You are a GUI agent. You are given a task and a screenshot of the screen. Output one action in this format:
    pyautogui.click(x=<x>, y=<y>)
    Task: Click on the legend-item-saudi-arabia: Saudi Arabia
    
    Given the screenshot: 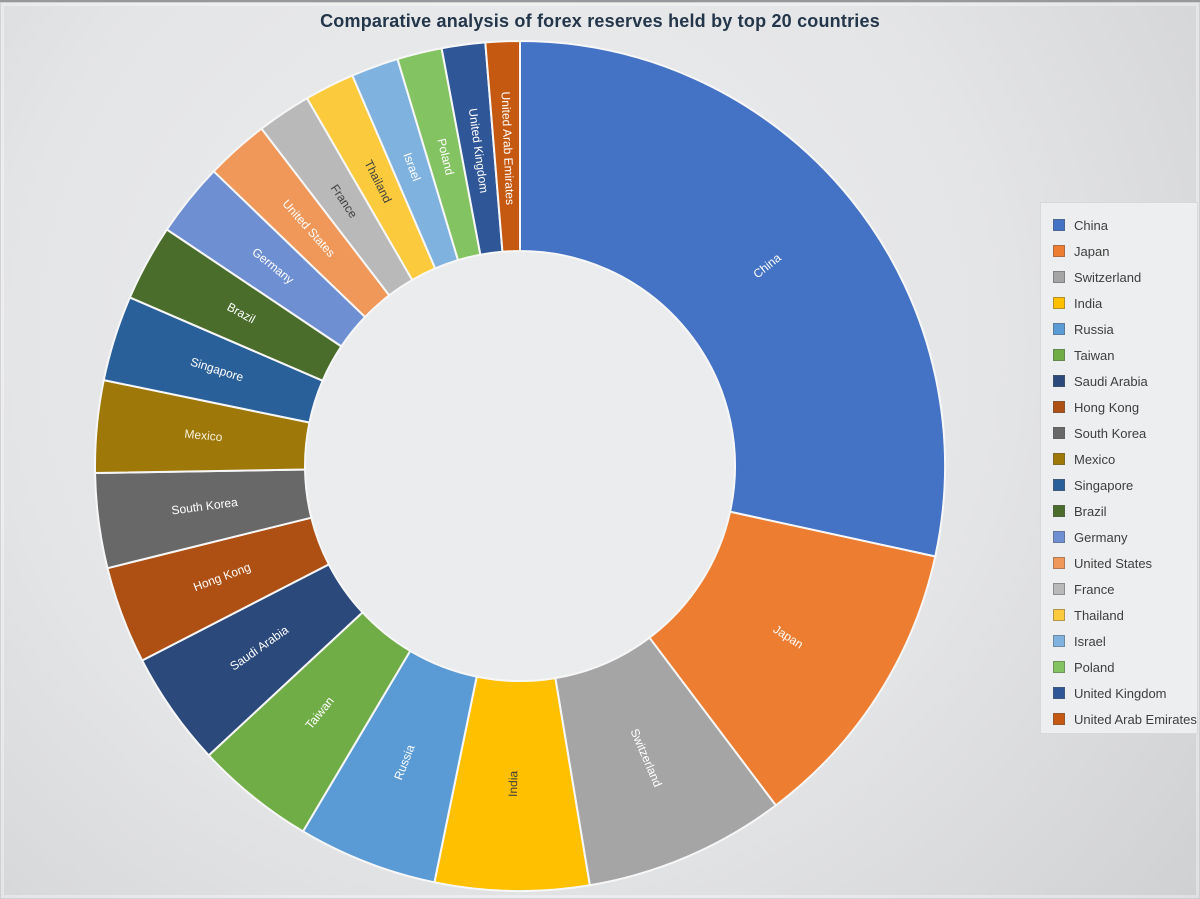 What is the action you would take?
    pyautogui.click(x=1125, y=381)
    